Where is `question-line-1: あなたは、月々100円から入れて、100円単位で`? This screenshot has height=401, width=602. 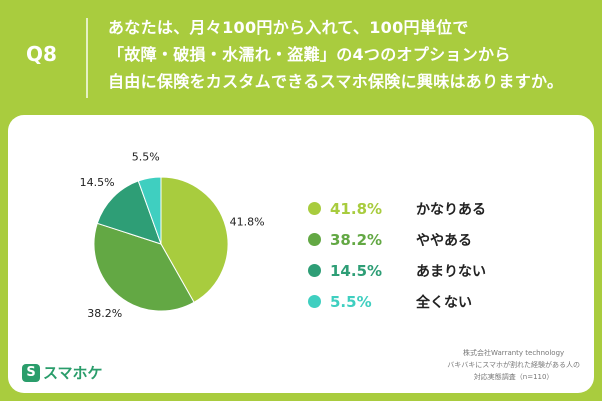
question-line-1: あなたは、月々100円から入れて、100円単位で is located at coordinates (288, 27).